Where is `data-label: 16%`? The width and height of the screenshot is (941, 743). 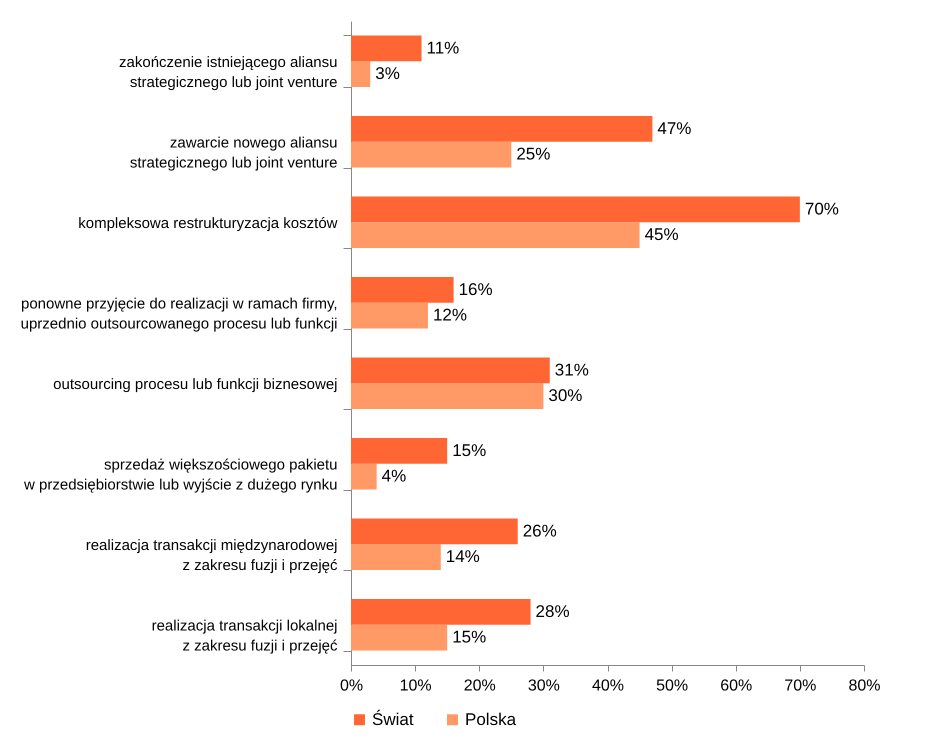
data-label: 16% is located at coordinates (475, 289).